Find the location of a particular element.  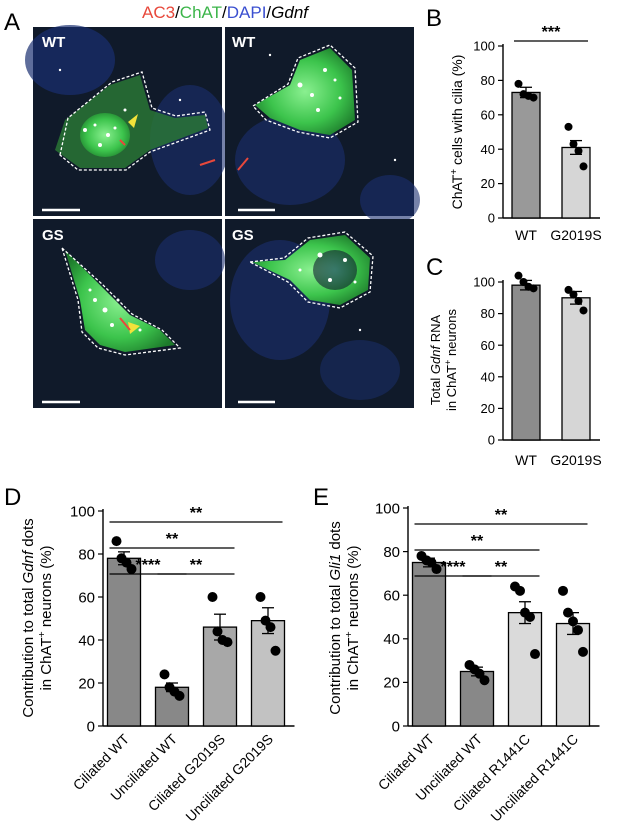

panel-letter-c: C is located at coordinates (434, 267).